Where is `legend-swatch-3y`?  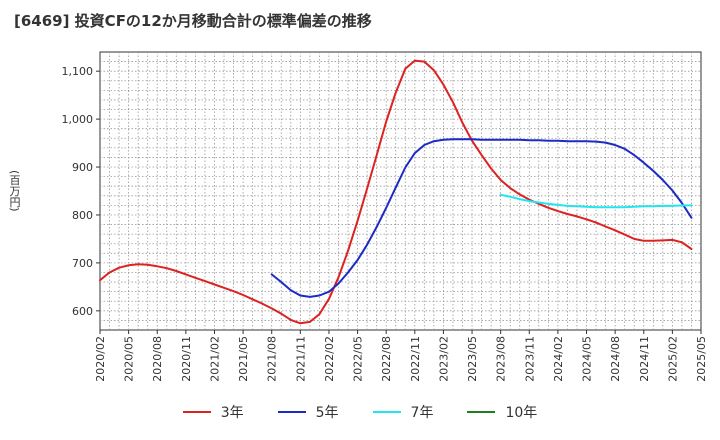 legend-swatch-3y is located at coordinates (196, 412).